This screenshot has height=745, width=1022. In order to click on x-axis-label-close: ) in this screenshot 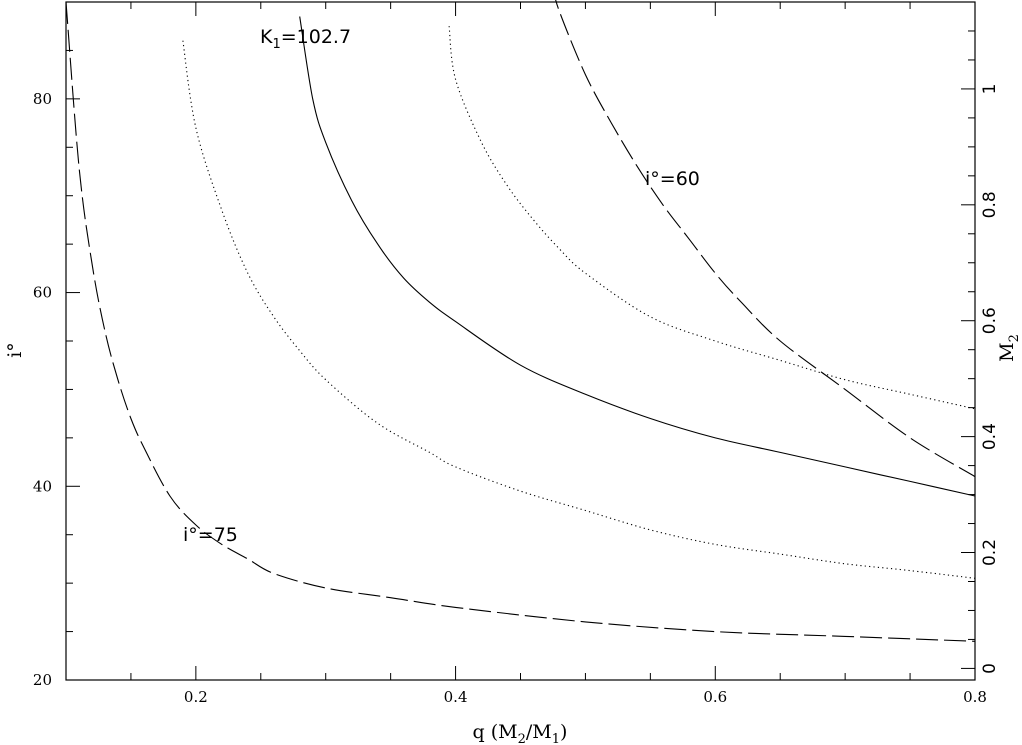, I will do `click(563, 732)`.